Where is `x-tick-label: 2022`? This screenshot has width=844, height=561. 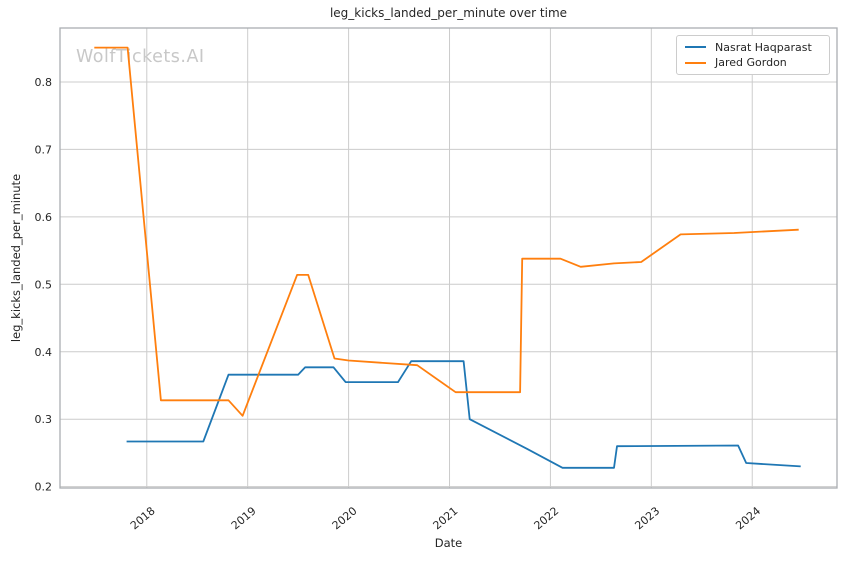
x-tick-label: 2022 is located at coordinates (547, 518).